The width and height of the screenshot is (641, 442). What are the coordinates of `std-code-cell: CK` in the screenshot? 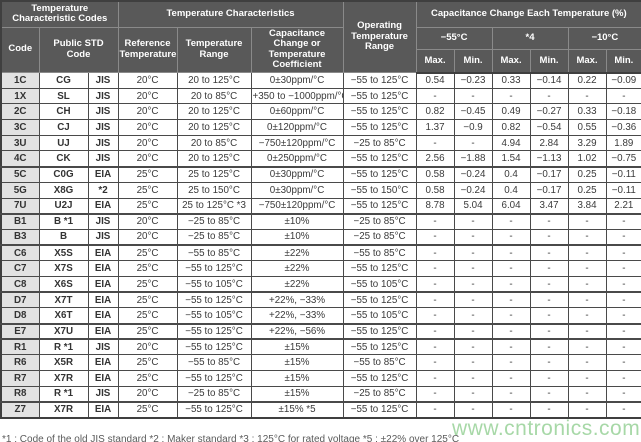 It's located at (63, 159).